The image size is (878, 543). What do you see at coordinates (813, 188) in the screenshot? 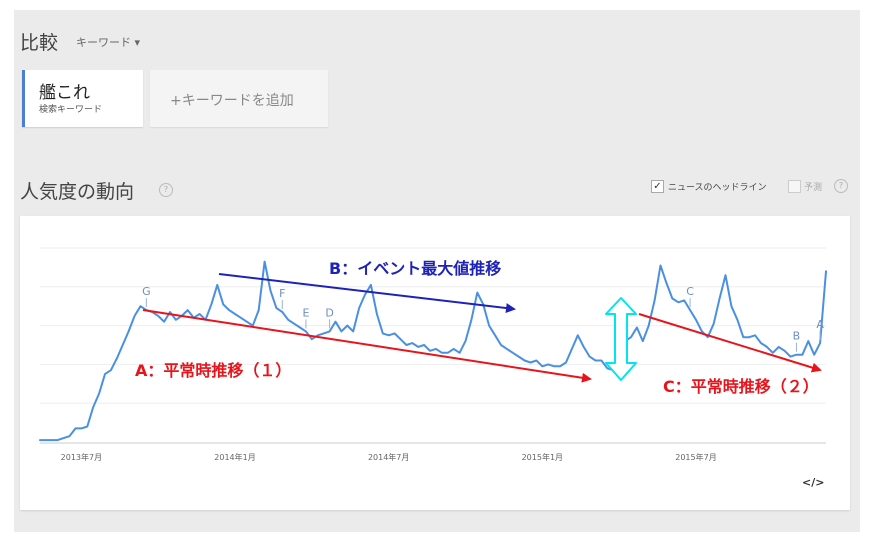
I see `forecast-label: 予測` at bounding box center [813, 188].